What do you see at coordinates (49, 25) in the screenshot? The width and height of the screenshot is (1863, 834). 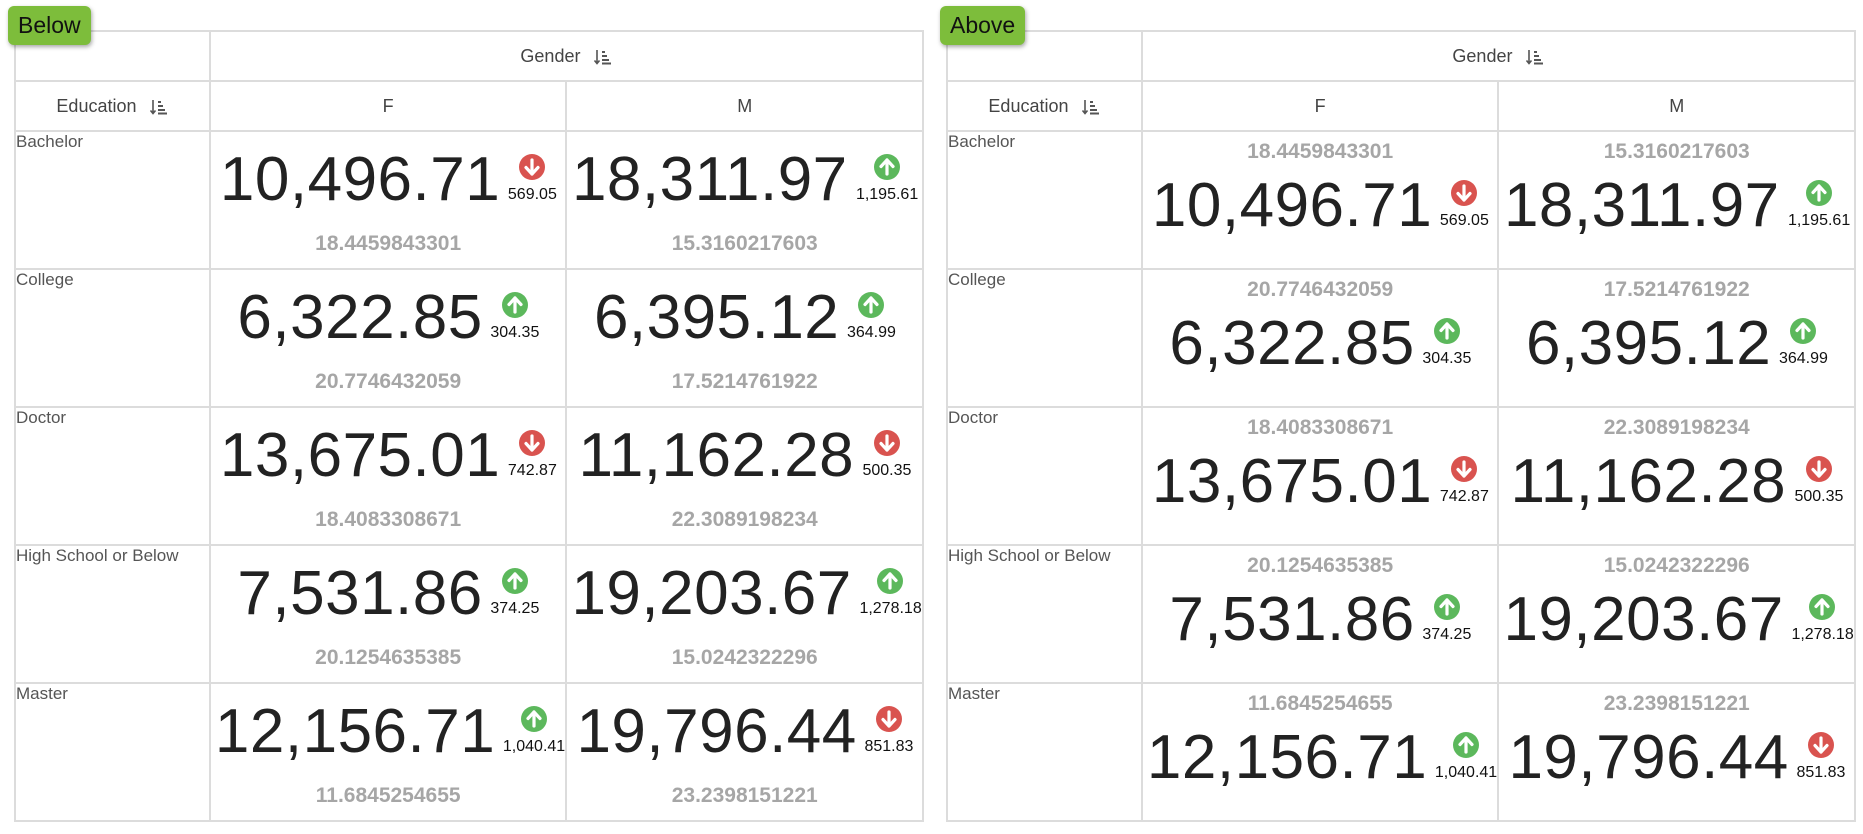 I see `panel-tag: Below` at bounding box center [49, 25].